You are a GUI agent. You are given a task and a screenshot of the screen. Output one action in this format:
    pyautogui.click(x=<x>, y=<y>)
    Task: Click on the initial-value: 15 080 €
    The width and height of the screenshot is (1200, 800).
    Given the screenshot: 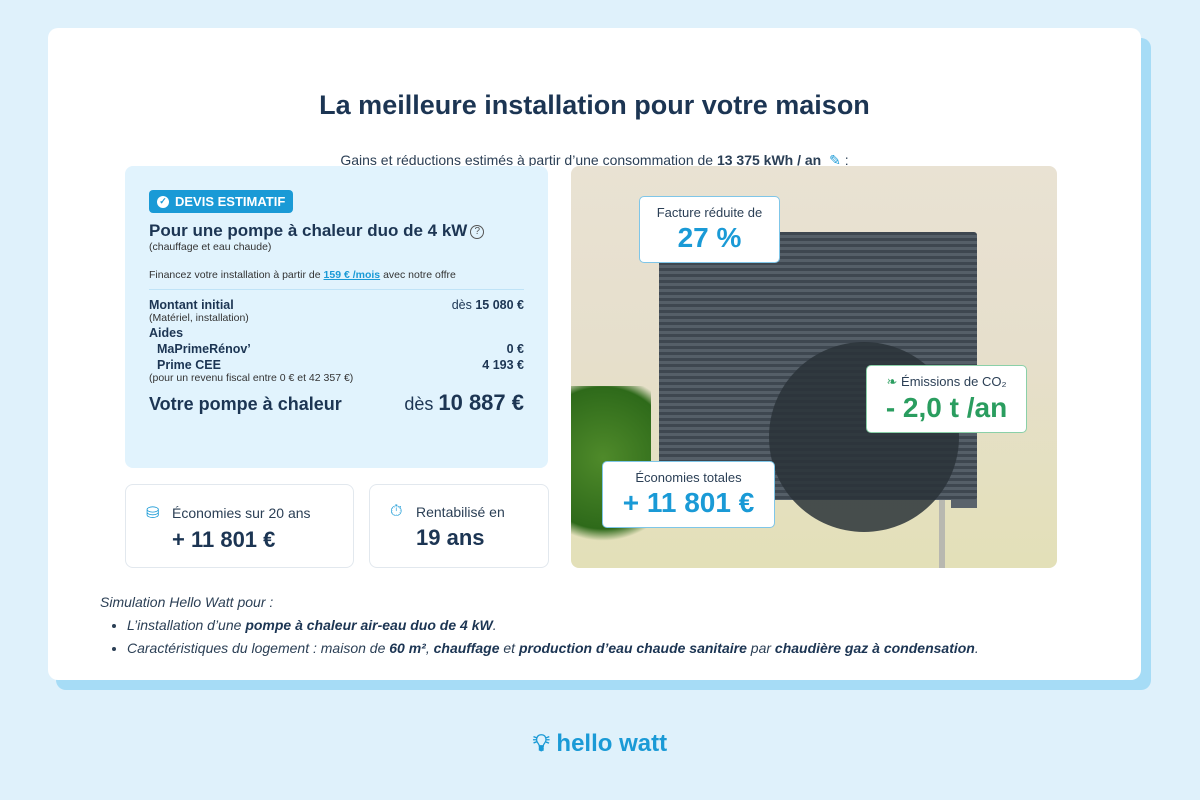 What is the action you would take?
    pyautogui.click(x=499, y=305)
    